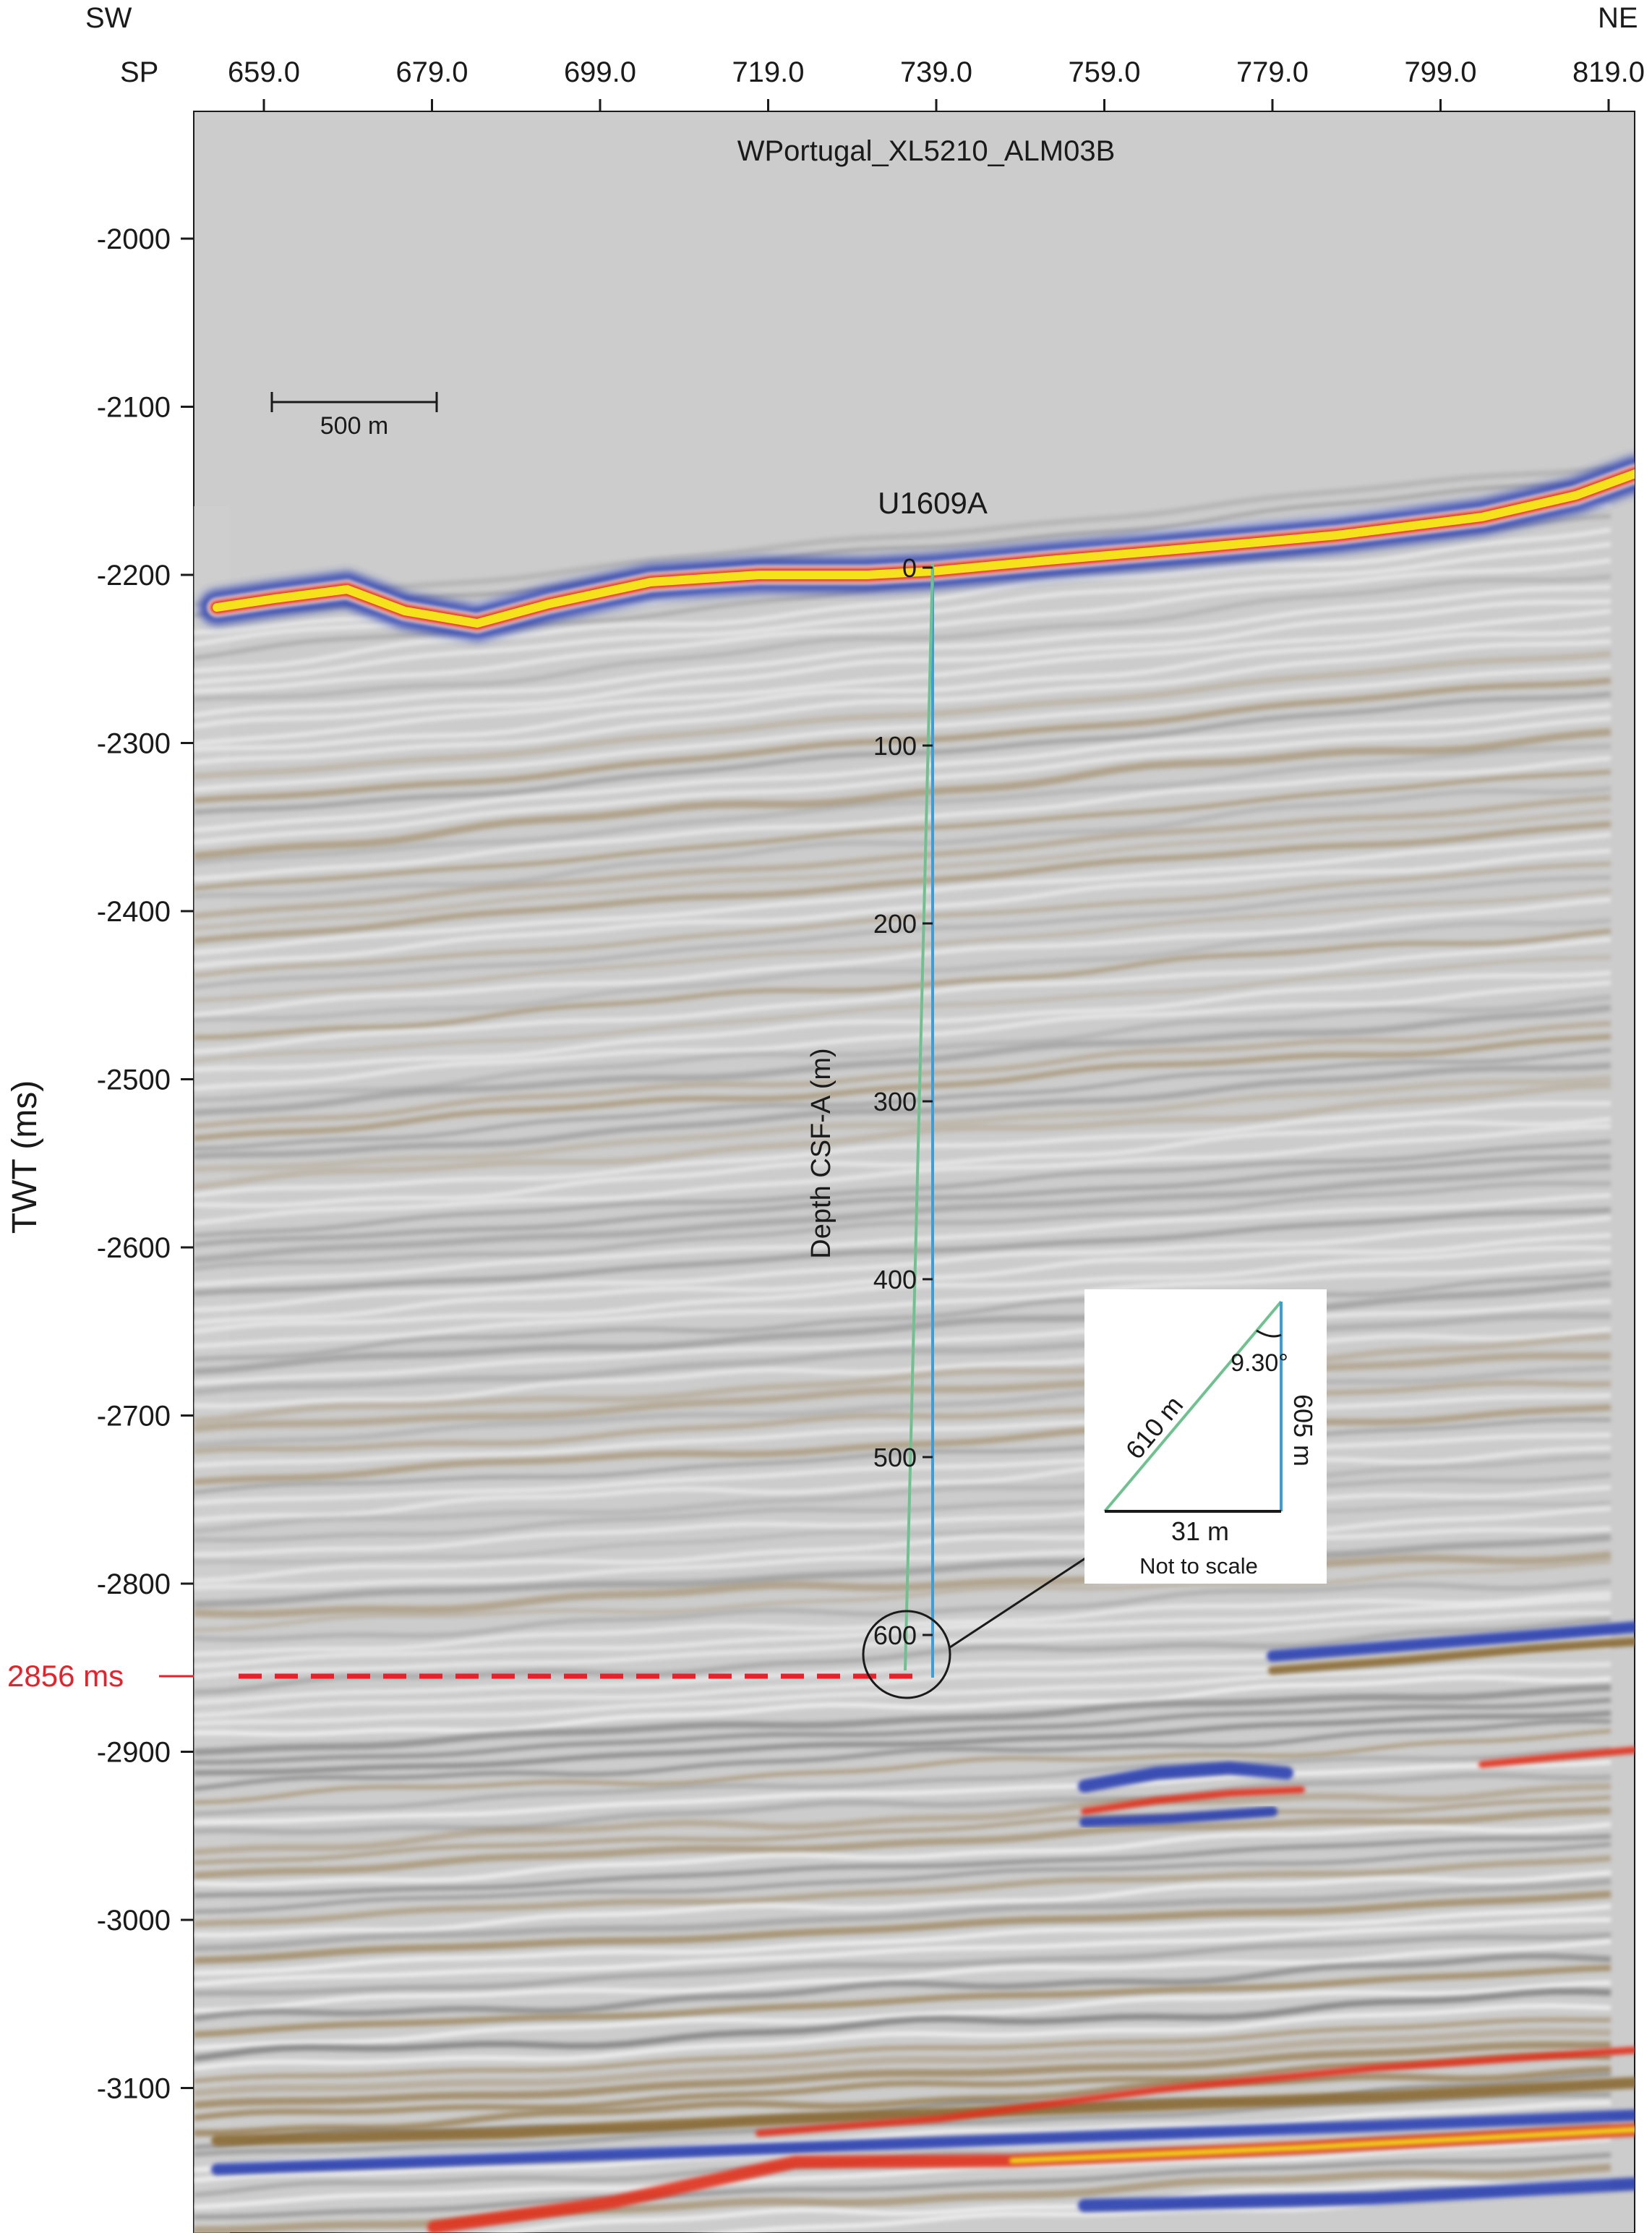 The height and width of the screenshot is (2233, 1652). Describe the element at coordinates (432, 72) in the screenshot. I see `sp-tick-label: 679.0` at that location.